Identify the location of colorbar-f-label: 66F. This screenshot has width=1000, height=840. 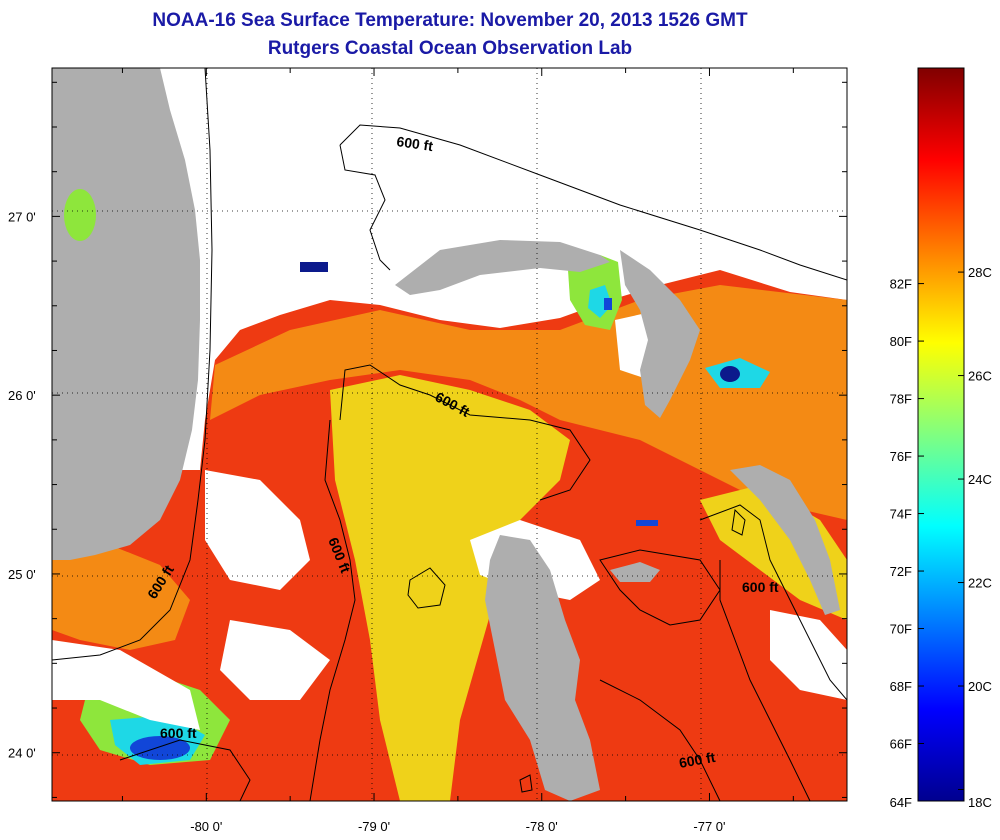
(901, 744).